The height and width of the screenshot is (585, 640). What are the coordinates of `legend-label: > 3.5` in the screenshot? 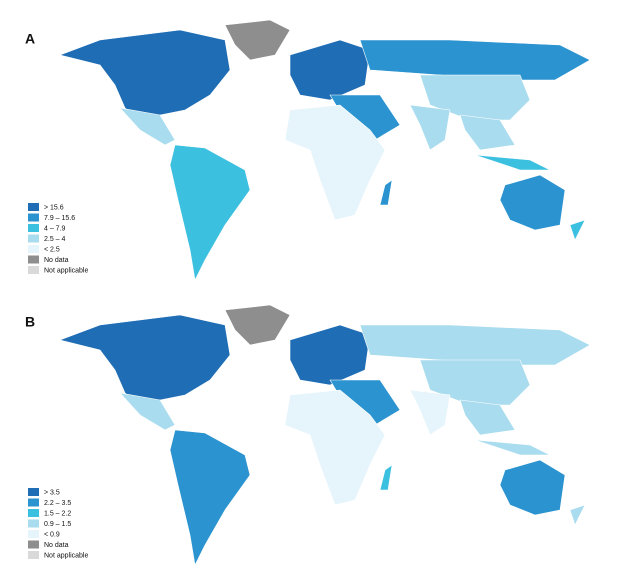 It's located at (52, 492).